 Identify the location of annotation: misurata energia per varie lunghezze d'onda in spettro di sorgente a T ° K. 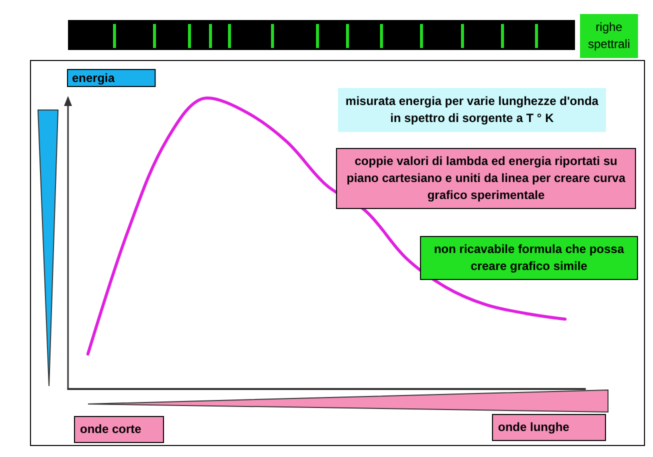
(472, 110).